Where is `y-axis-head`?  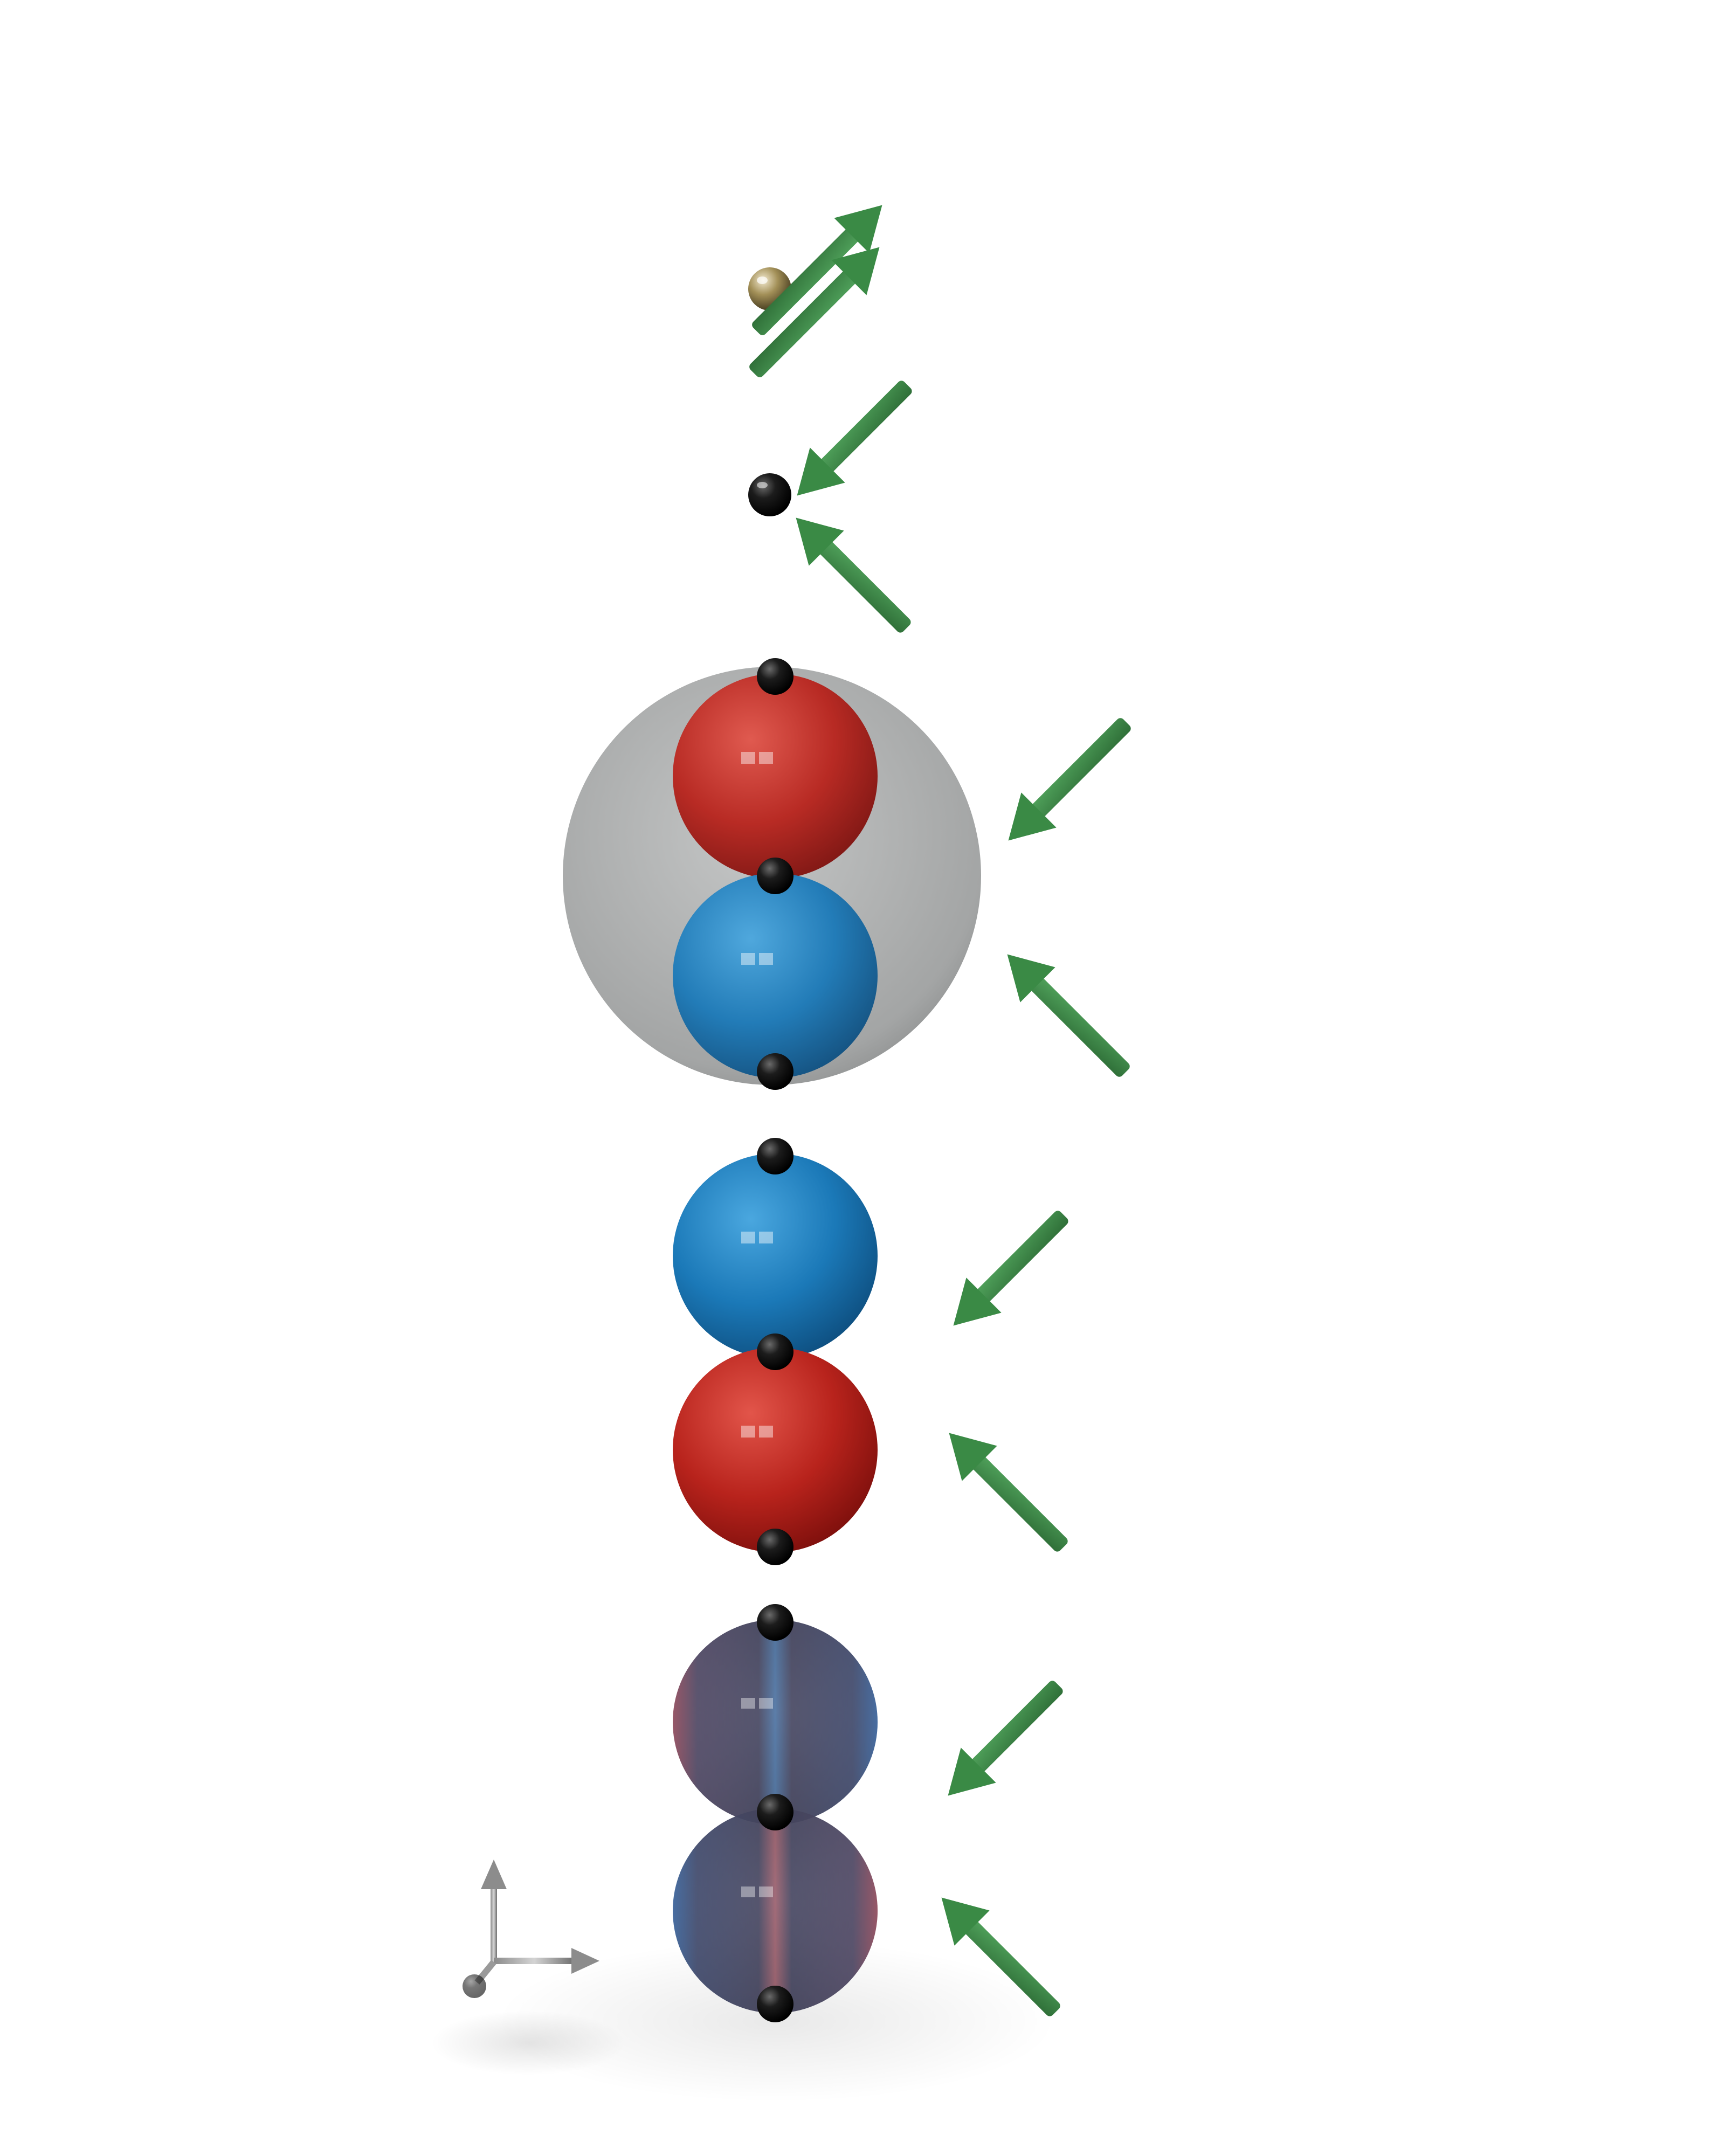
y-axis-head is located at coordinates (474, 1986).